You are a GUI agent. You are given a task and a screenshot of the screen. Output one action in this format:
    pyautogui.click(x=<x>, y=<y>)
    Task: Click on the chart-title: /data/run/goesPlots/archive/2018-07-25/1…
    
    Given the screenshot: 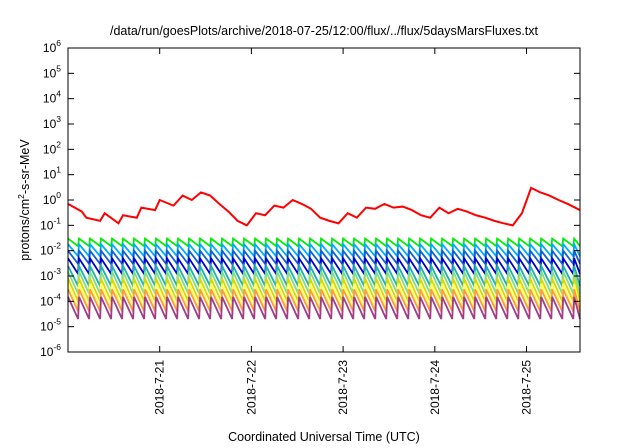 What is the action you would take?
    pyautogui.click(x=324, y=31)
    